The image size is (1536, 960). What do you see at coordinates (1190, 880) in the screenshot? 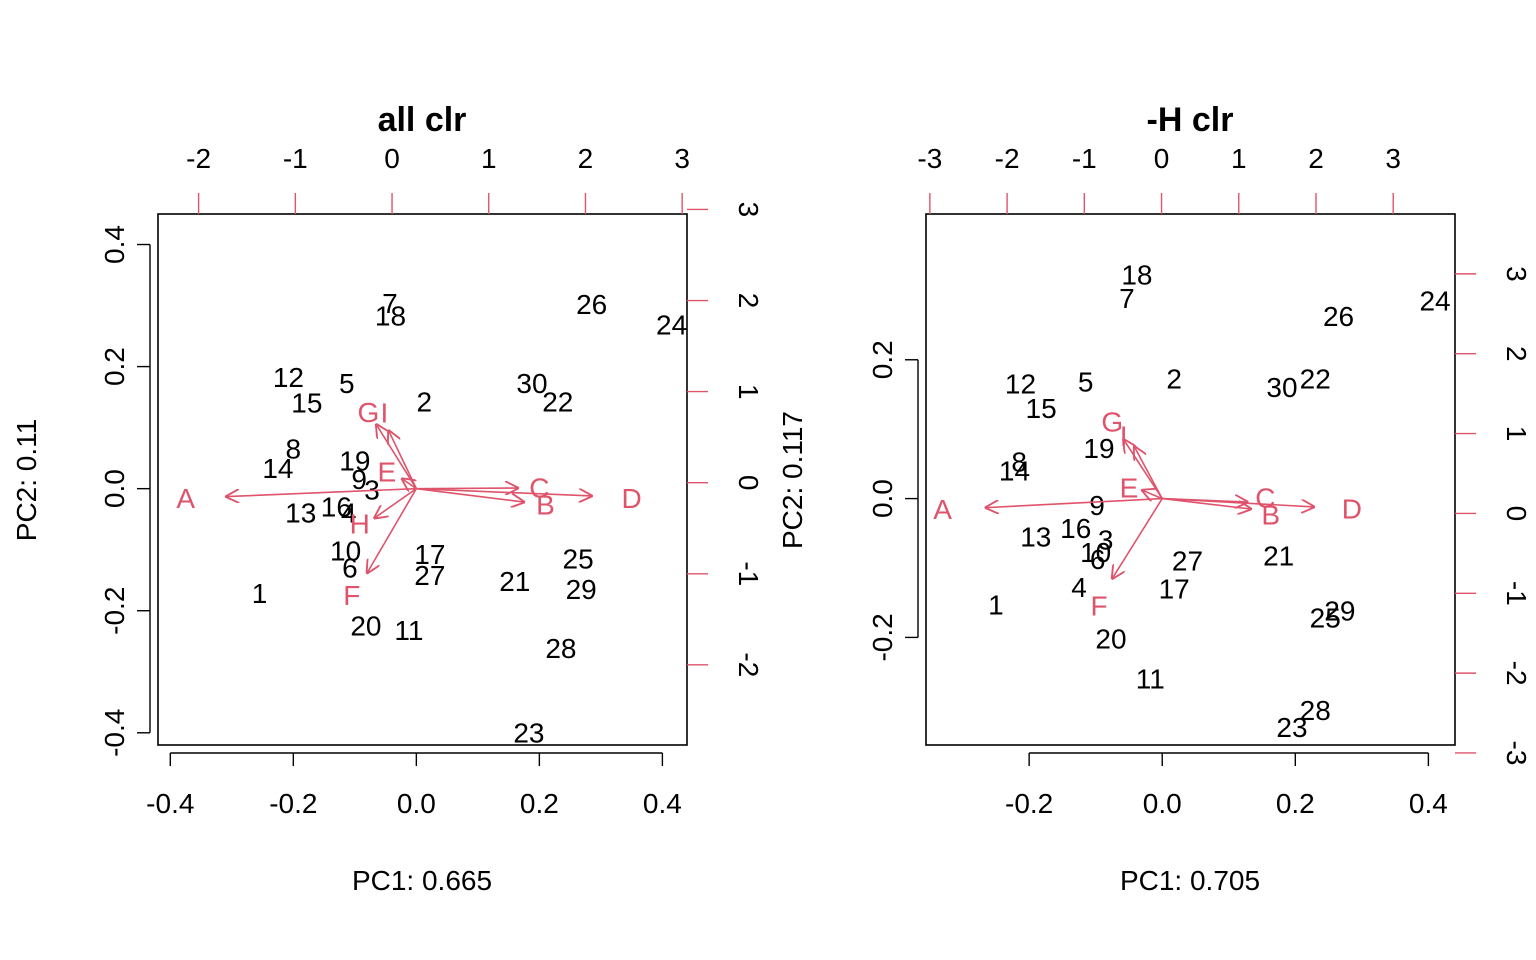
I see `x-axis-label: PC1: 0.705` at bounding box center [1190, 880].